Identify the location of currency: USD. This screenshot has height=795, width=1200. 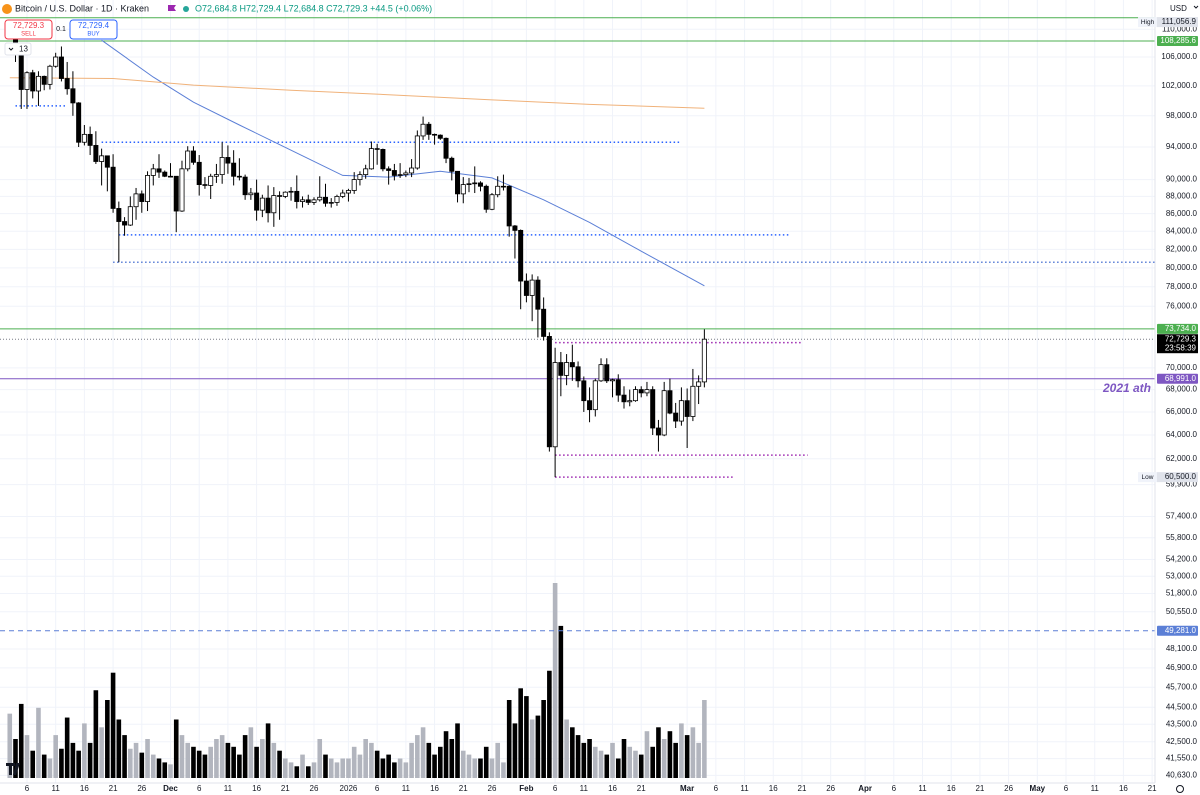
(1178, 8).